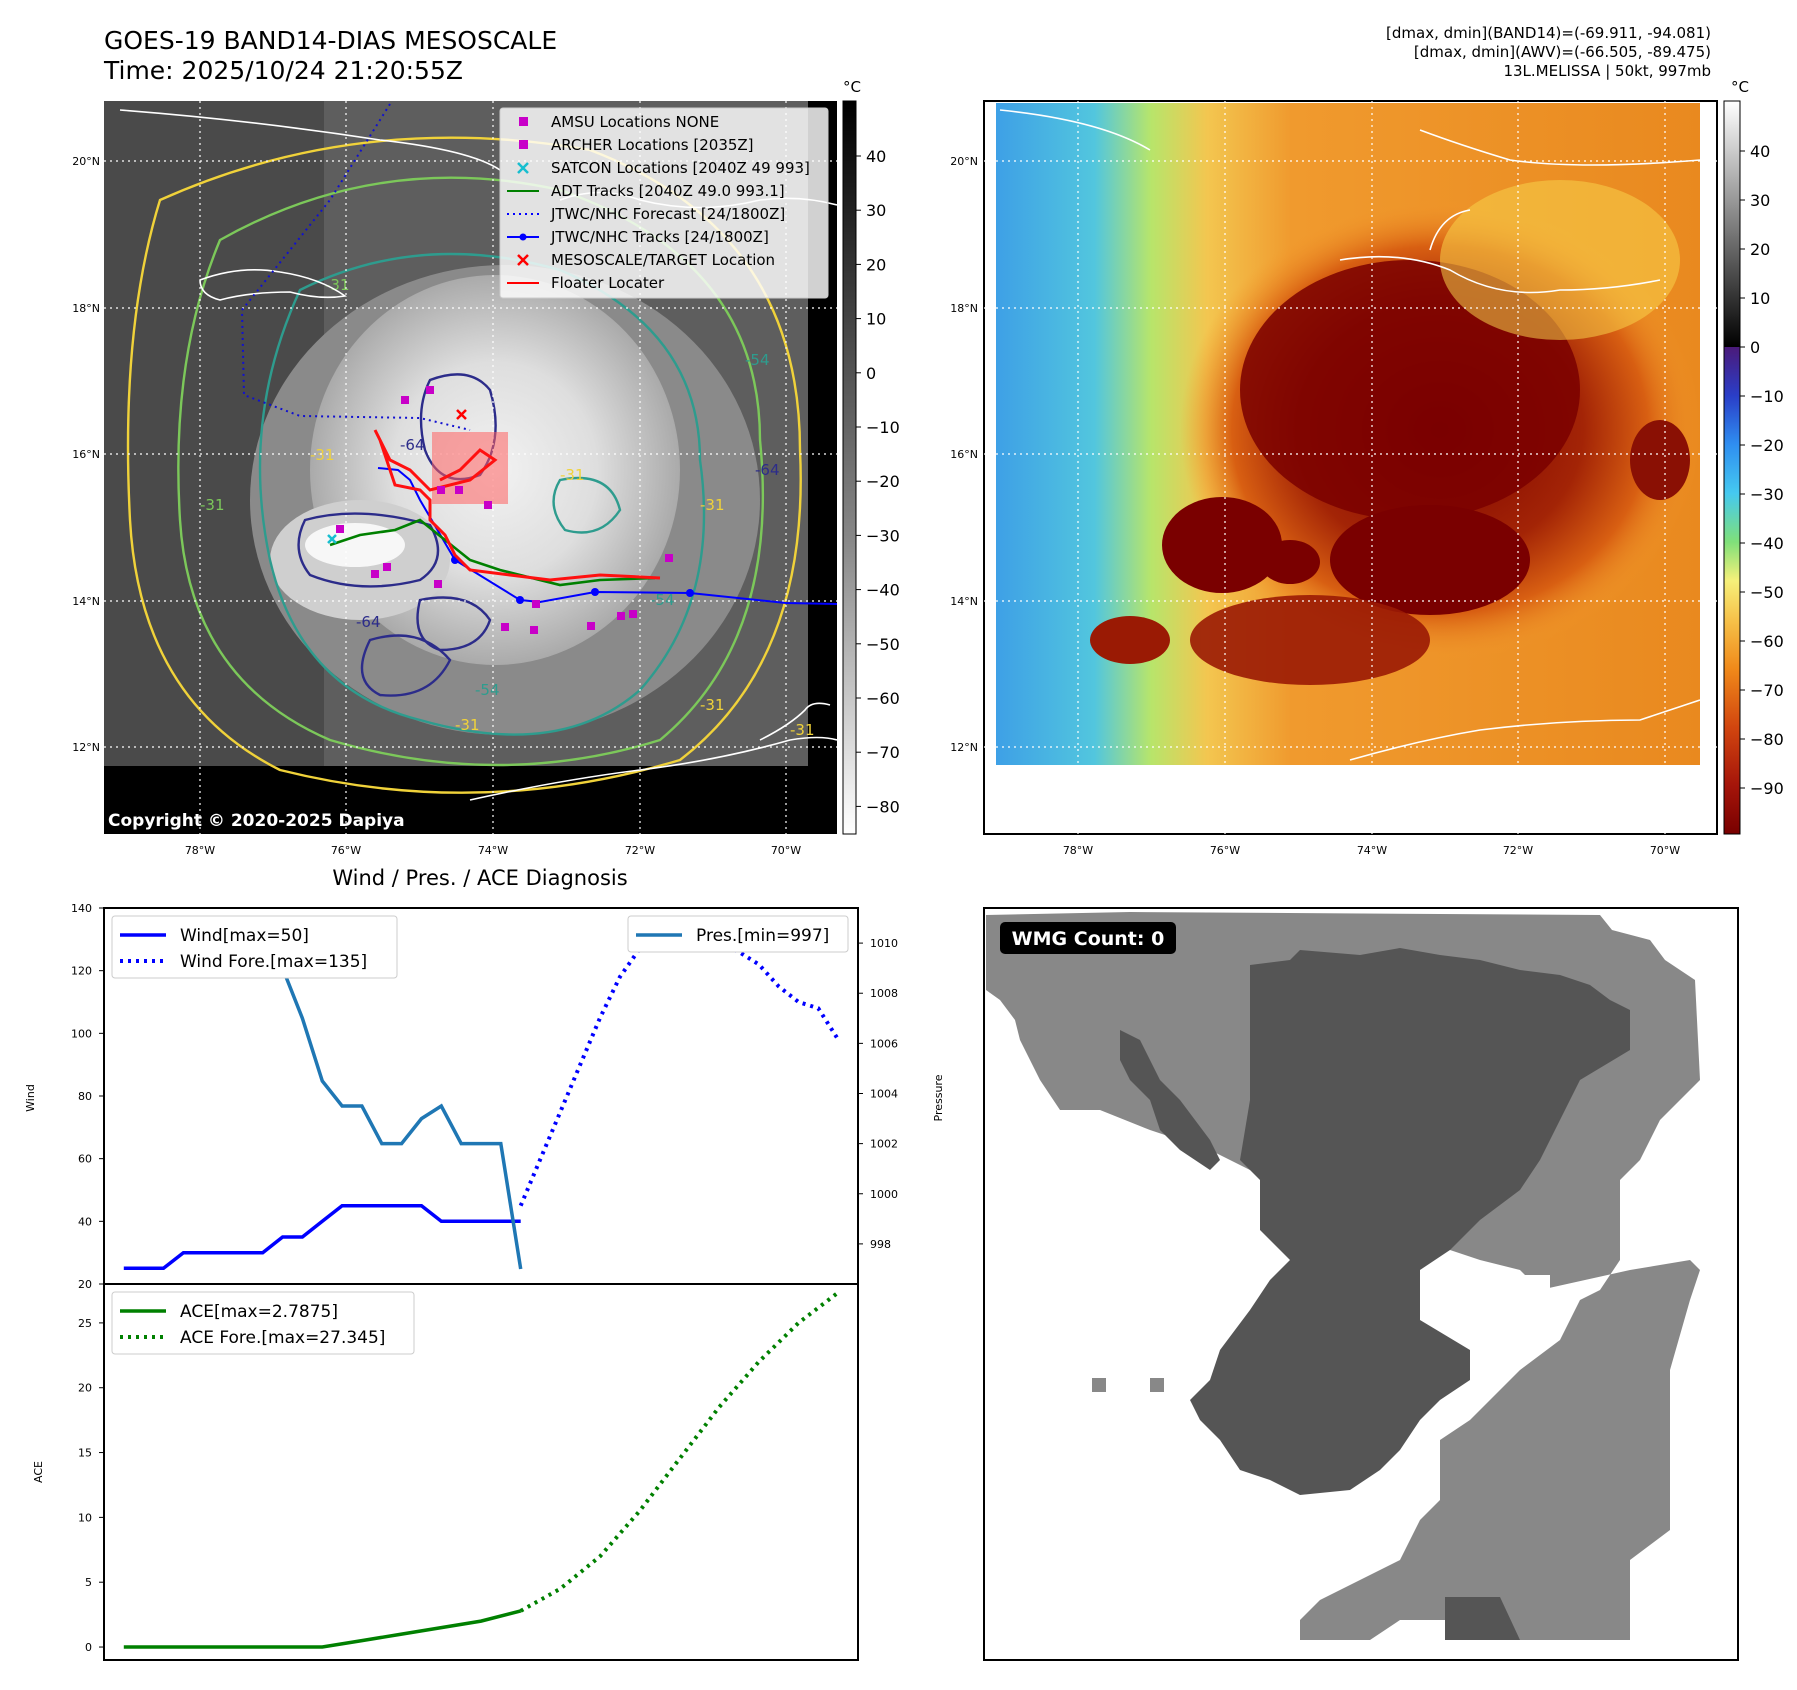  Describe the element at coordinates (256, 821) in the screenshot. I see `copyright-text: Copyright © 2020-2025 Dapiya` at that location.